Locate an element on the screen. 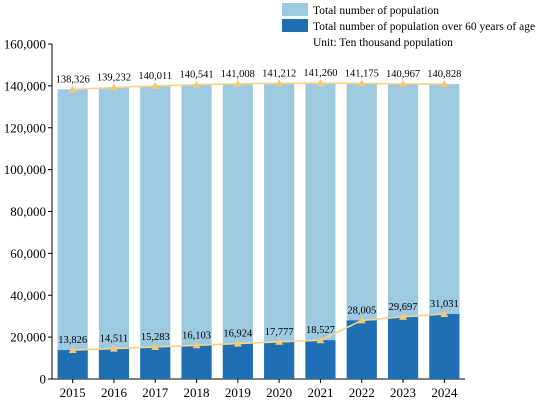 The width and height of the screenshot is (550, 405). data-label-over60: 17,777 is located at coordinates (279, 332).